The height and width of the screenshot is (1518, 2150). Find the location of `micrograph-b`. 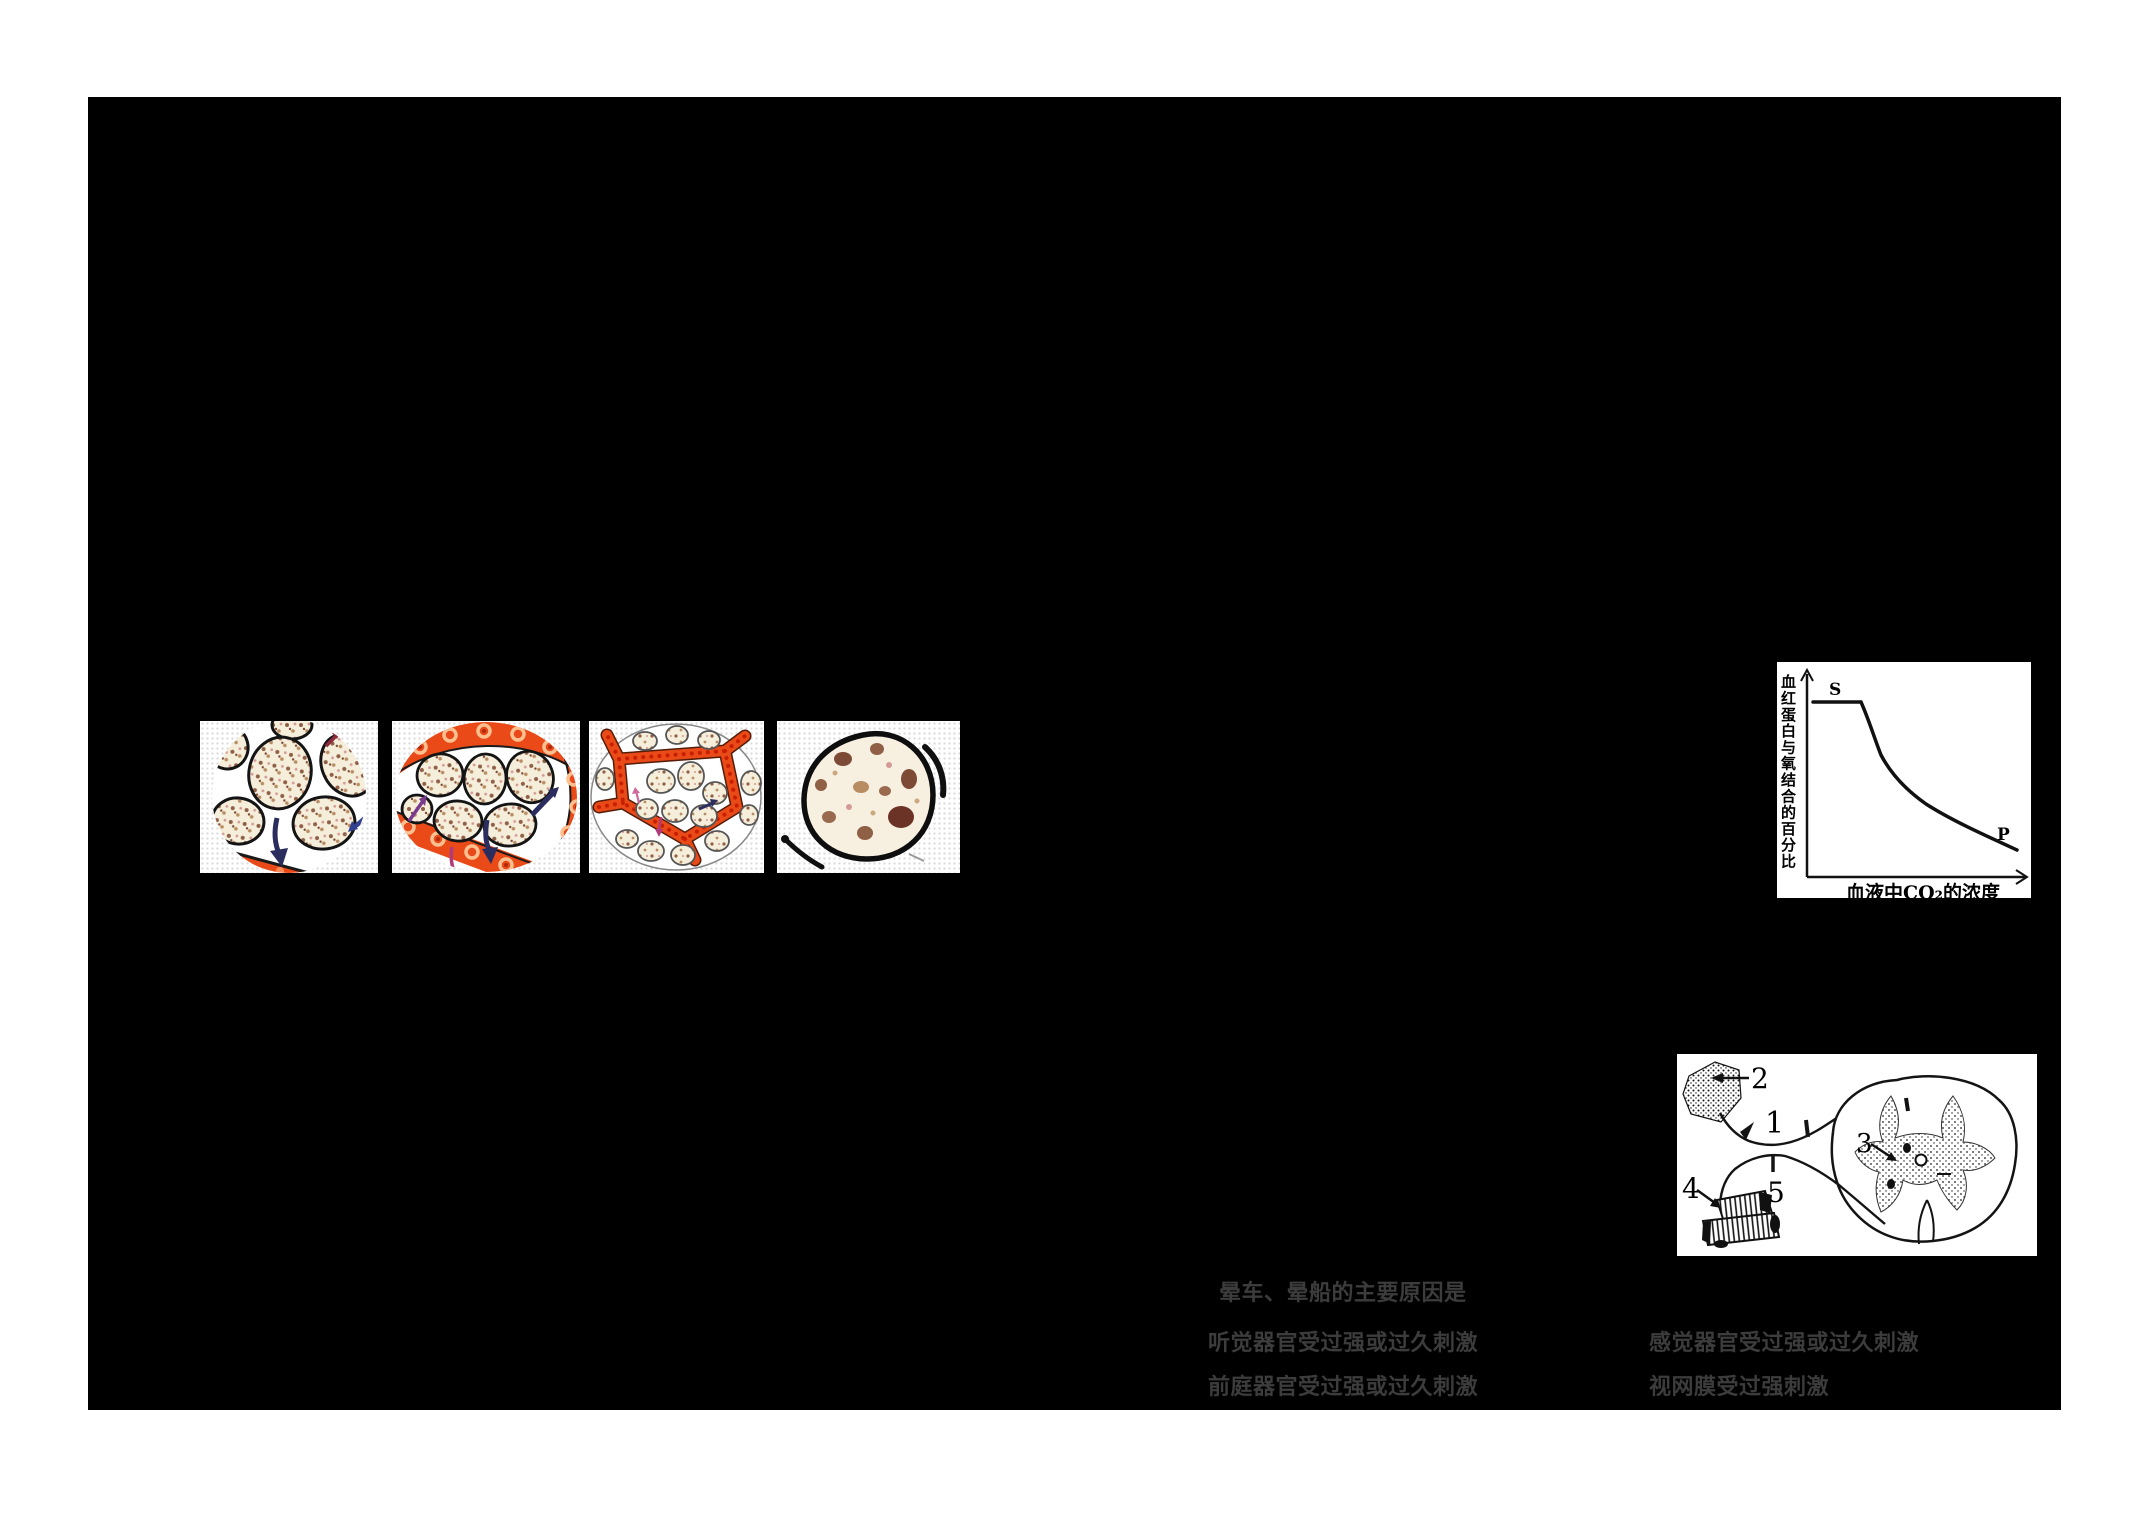

micrograph-b is located at coordinates (486, 797).